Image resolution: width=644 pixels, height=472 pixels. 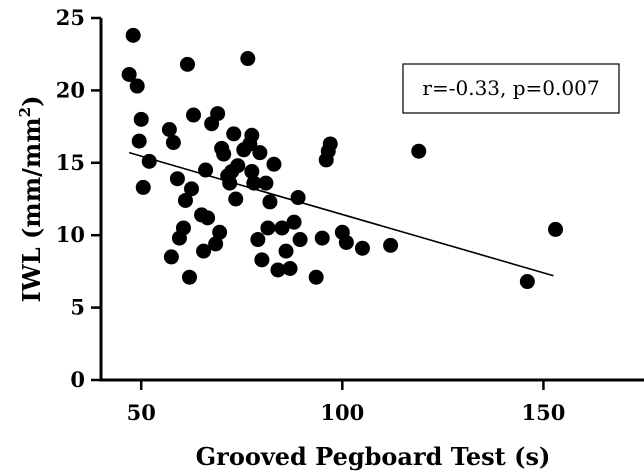 What do you see at coordinates (70, 234) in the screenshot?
I see `y-tick-label-10: 10` at bounding box center [70, 234].